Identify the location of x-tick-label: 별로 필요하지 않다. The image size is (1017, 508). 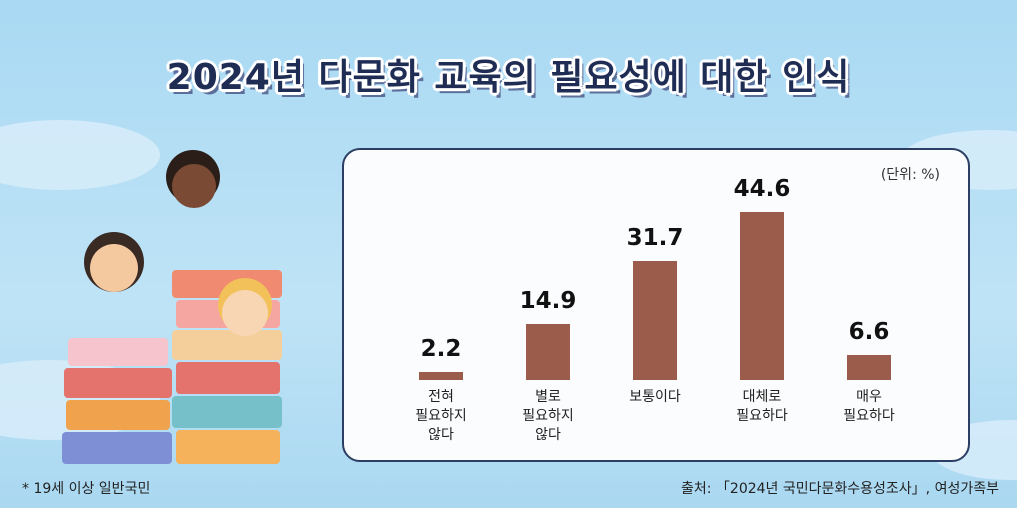
(548, 416).